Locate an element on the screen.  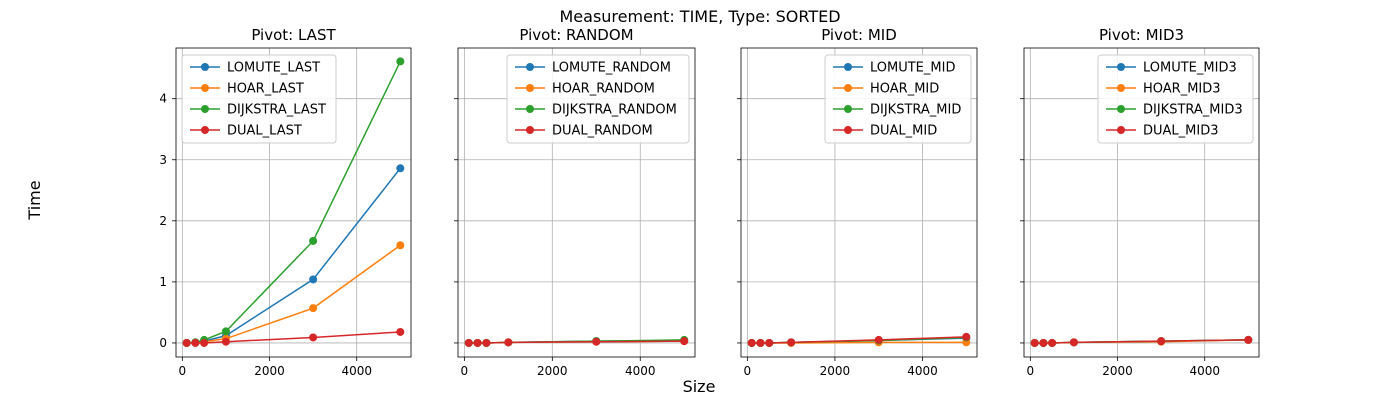
subplot-title: Pivot: MID is located at coordinates (859, 35).